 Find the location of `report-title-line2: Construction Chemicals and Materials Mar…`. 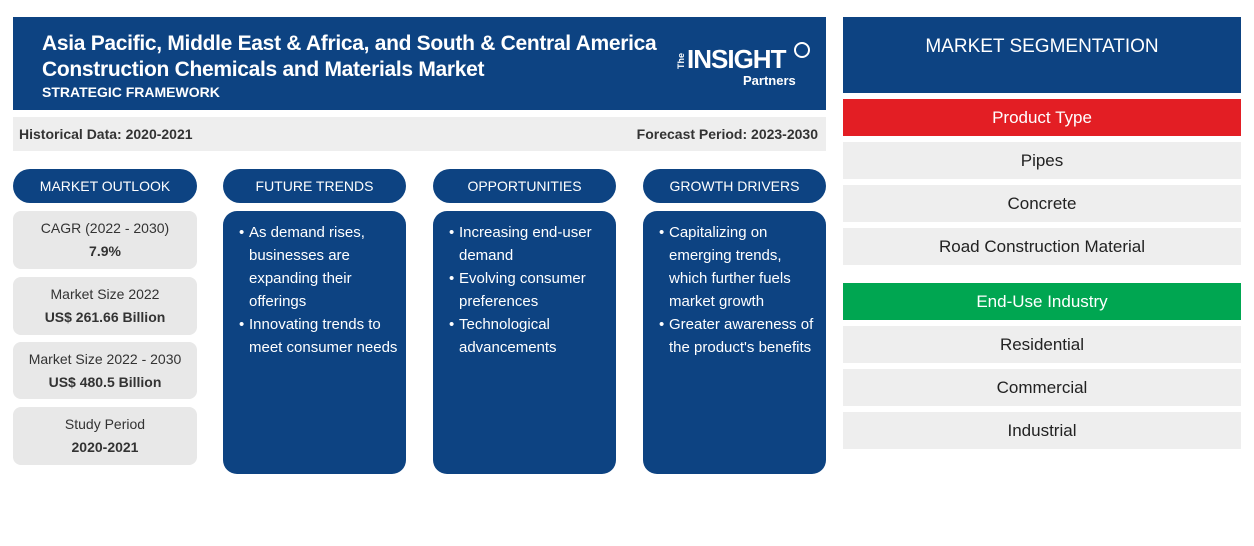

report-title-line2: Construction Chemicals and Materials Mar… is located at coordinates (263, 69).